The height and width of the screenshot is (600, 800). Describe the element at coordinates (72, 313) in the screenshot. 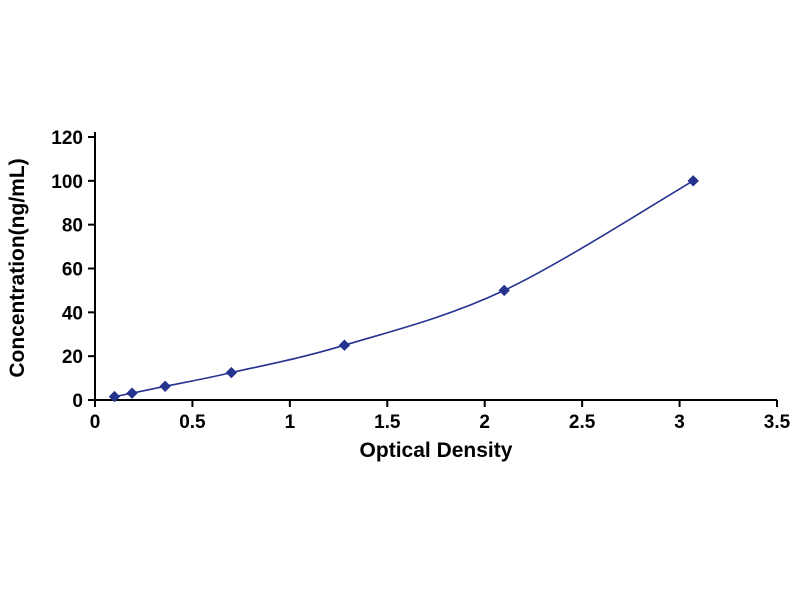

I see `y-tick-label: 40` at that location.